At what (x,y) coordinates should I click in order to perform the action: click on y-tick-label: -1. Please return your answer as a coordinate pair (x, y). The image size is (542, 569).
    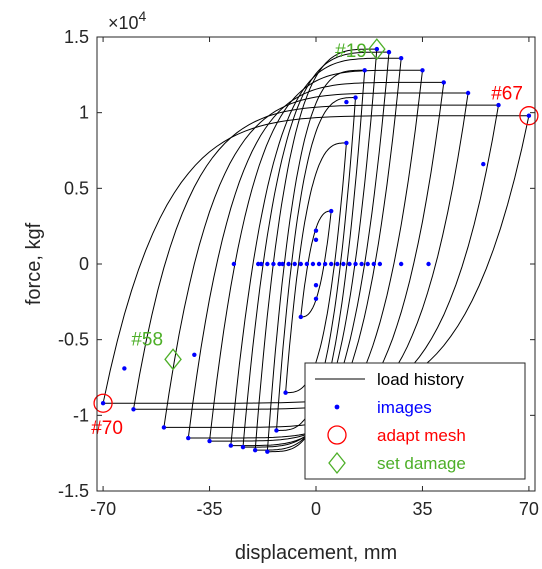
    Looking at the image, I should click on (81, 415).